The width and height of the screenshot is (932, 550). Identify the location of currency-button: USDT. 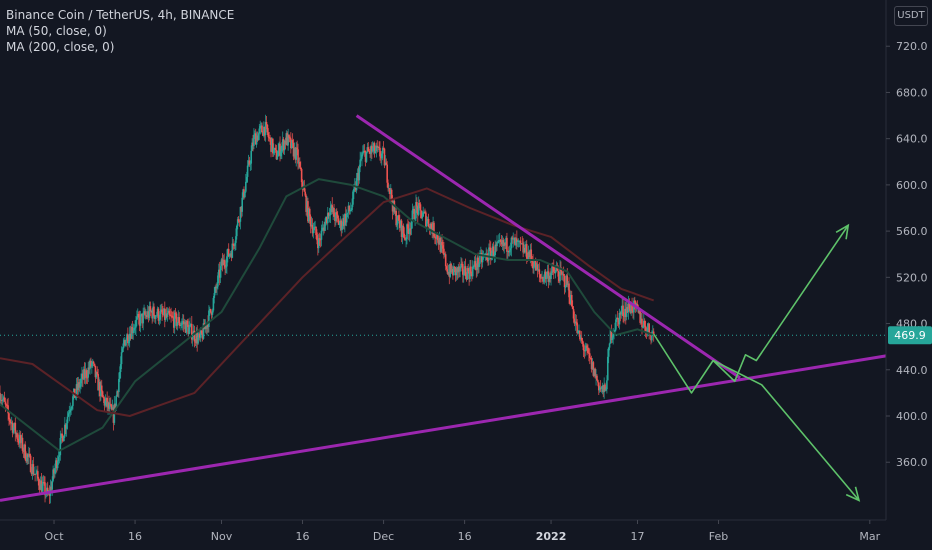
(911, 16).